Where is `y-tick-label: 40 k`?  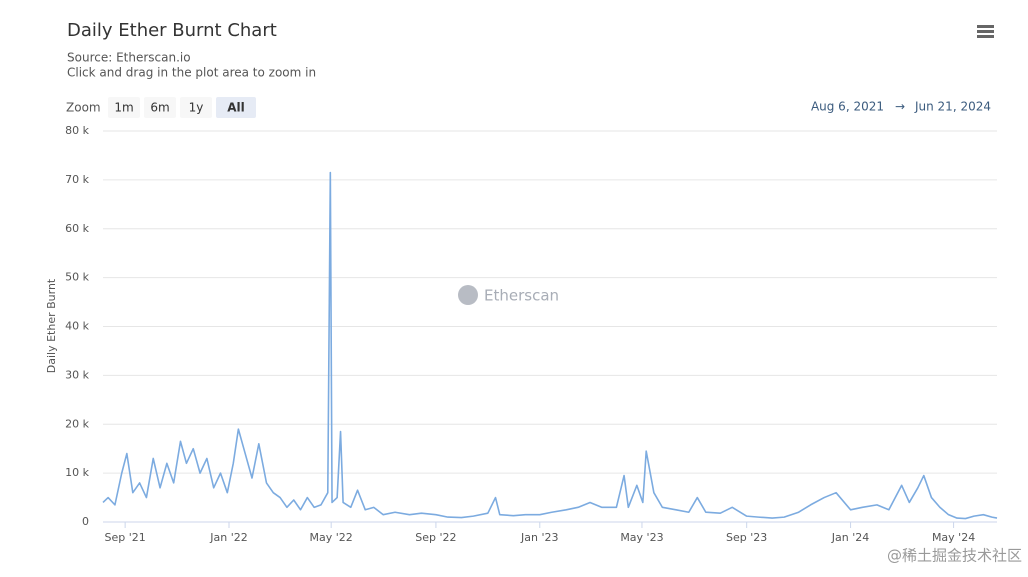 y-tick-label: 40 k is located at coordinates (77, 326).